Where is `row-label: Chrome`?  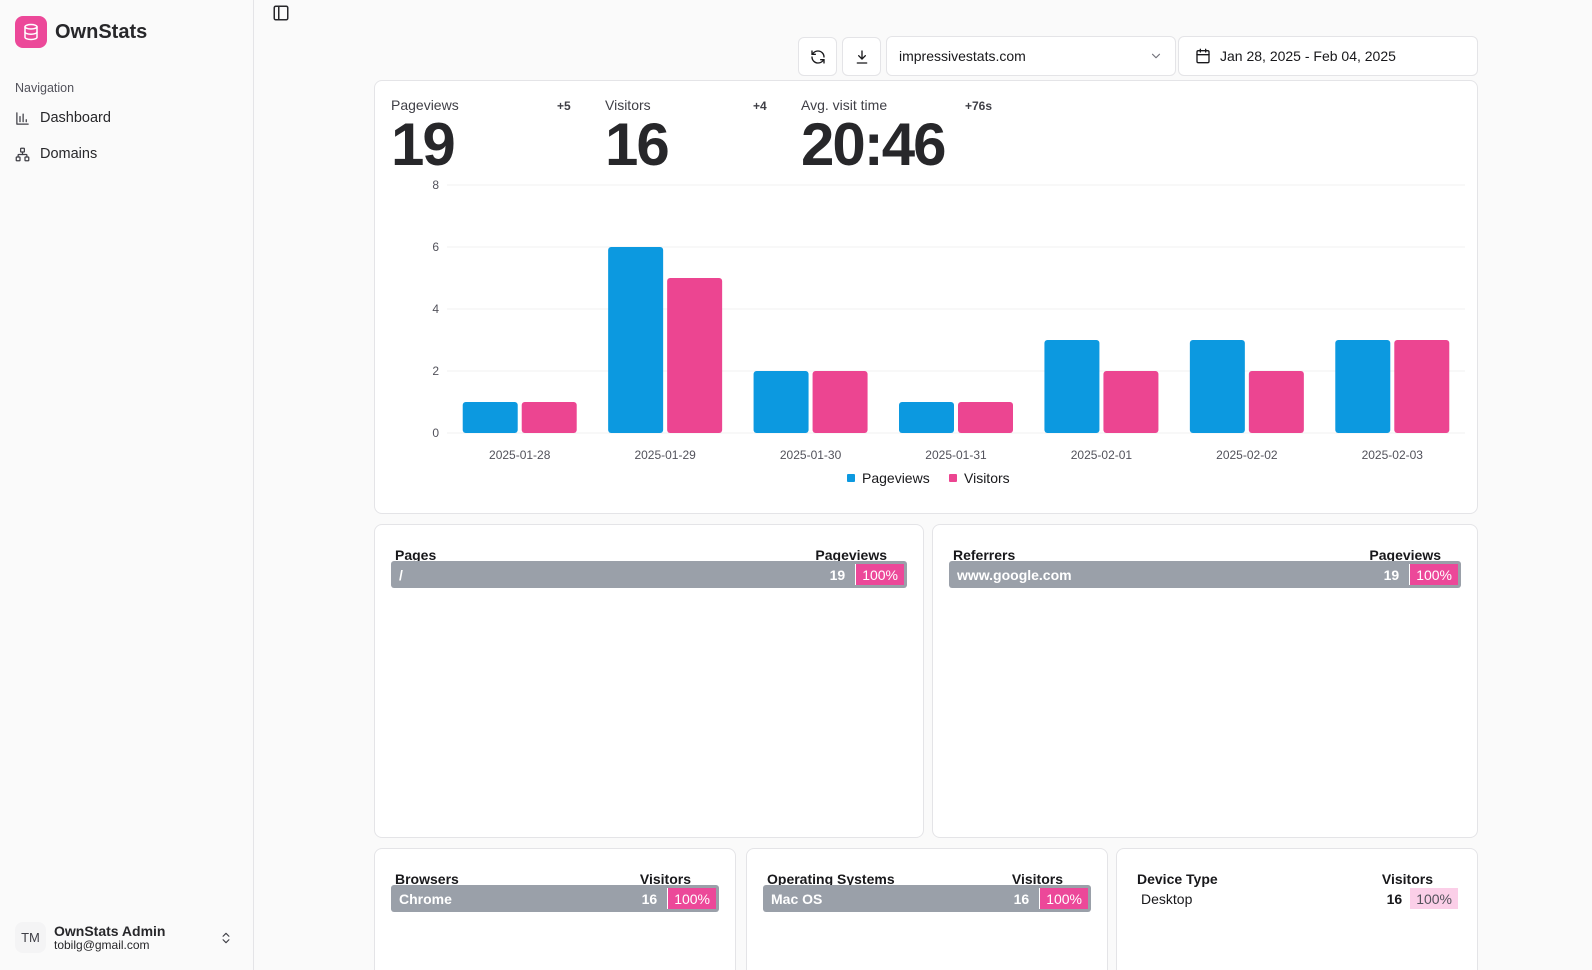
row-label: Chrome is located at coordinates (425, 898).